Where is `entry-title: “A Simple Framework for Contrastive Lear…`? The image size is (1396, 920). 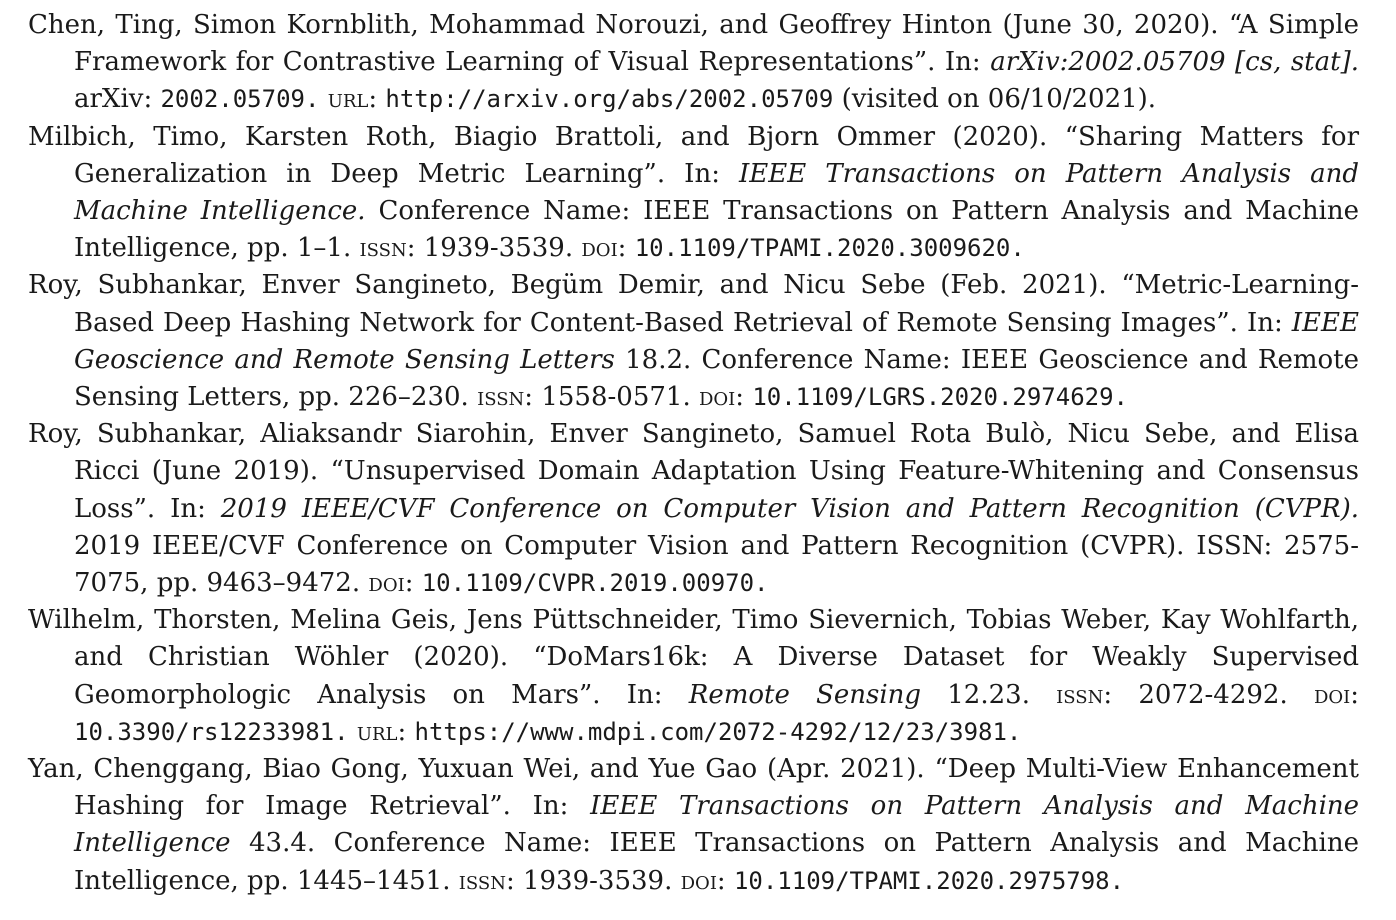 entry-title: “A Simple Framework for Contrastive Lear… is located at coordinates (717, 44).